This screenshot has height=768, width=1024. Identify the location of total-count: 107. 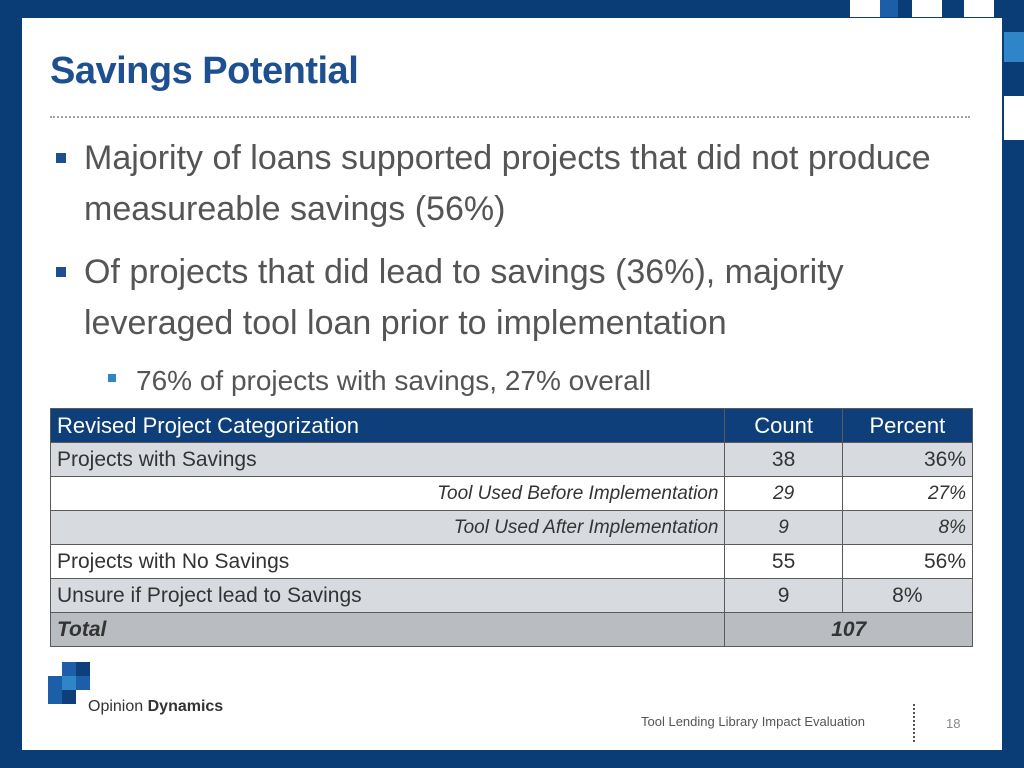
(848, 629).